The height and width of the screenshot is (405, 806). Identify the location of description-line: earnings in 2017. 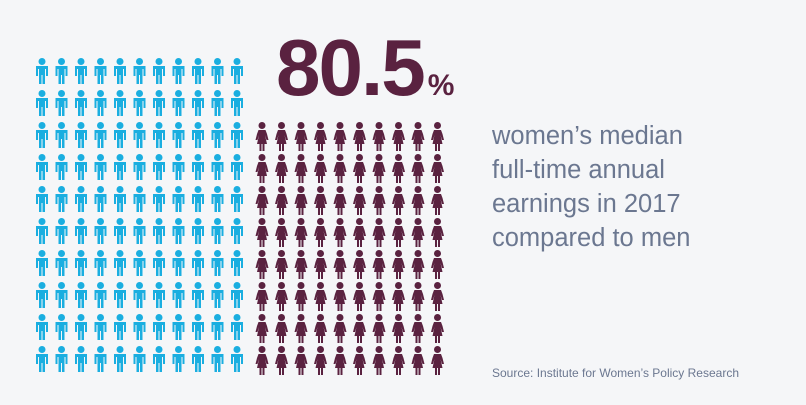
(586, 204).